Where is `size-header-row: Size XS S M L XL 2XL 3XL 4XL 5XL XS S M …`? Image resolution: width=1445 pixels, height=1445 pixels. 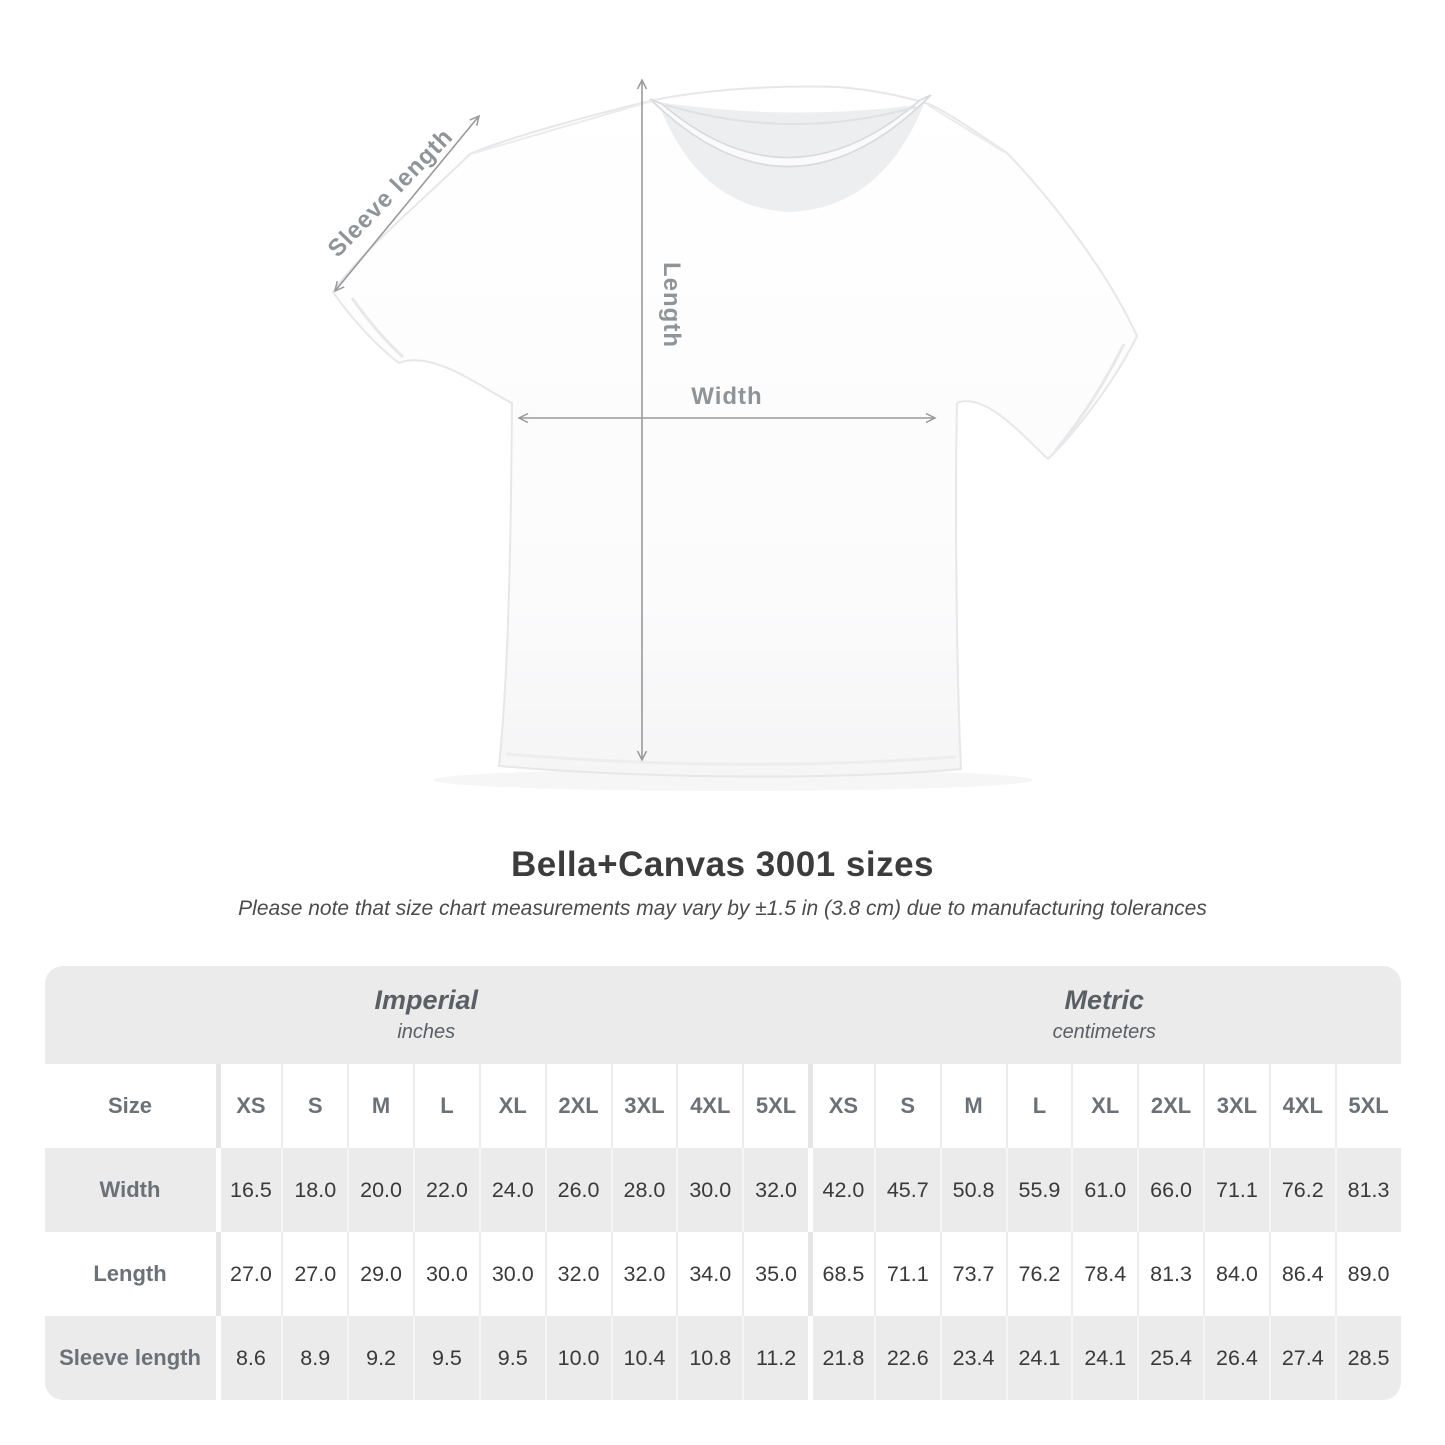 size-header-row: Size XS S M L XL 2XL 3XL 4XL 5XL XS S M … is located at coordinates (722, 1106).